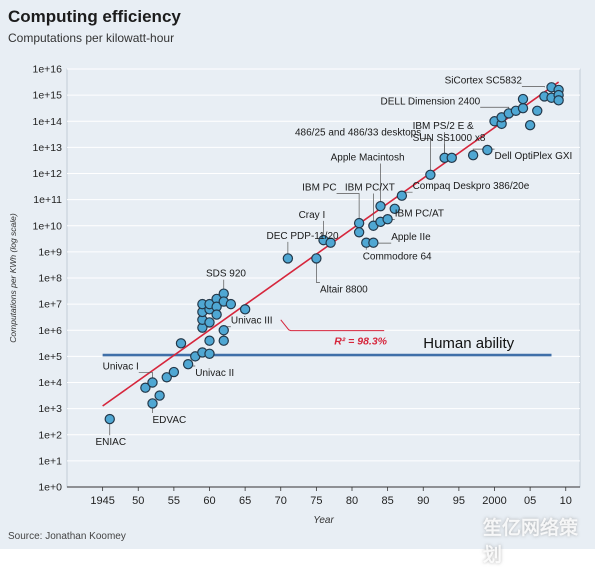  What do you see at coordinates (397, 257) in the screenshot?
I see `annotation-label: Commodore 64` at bounding box center [397, 257].